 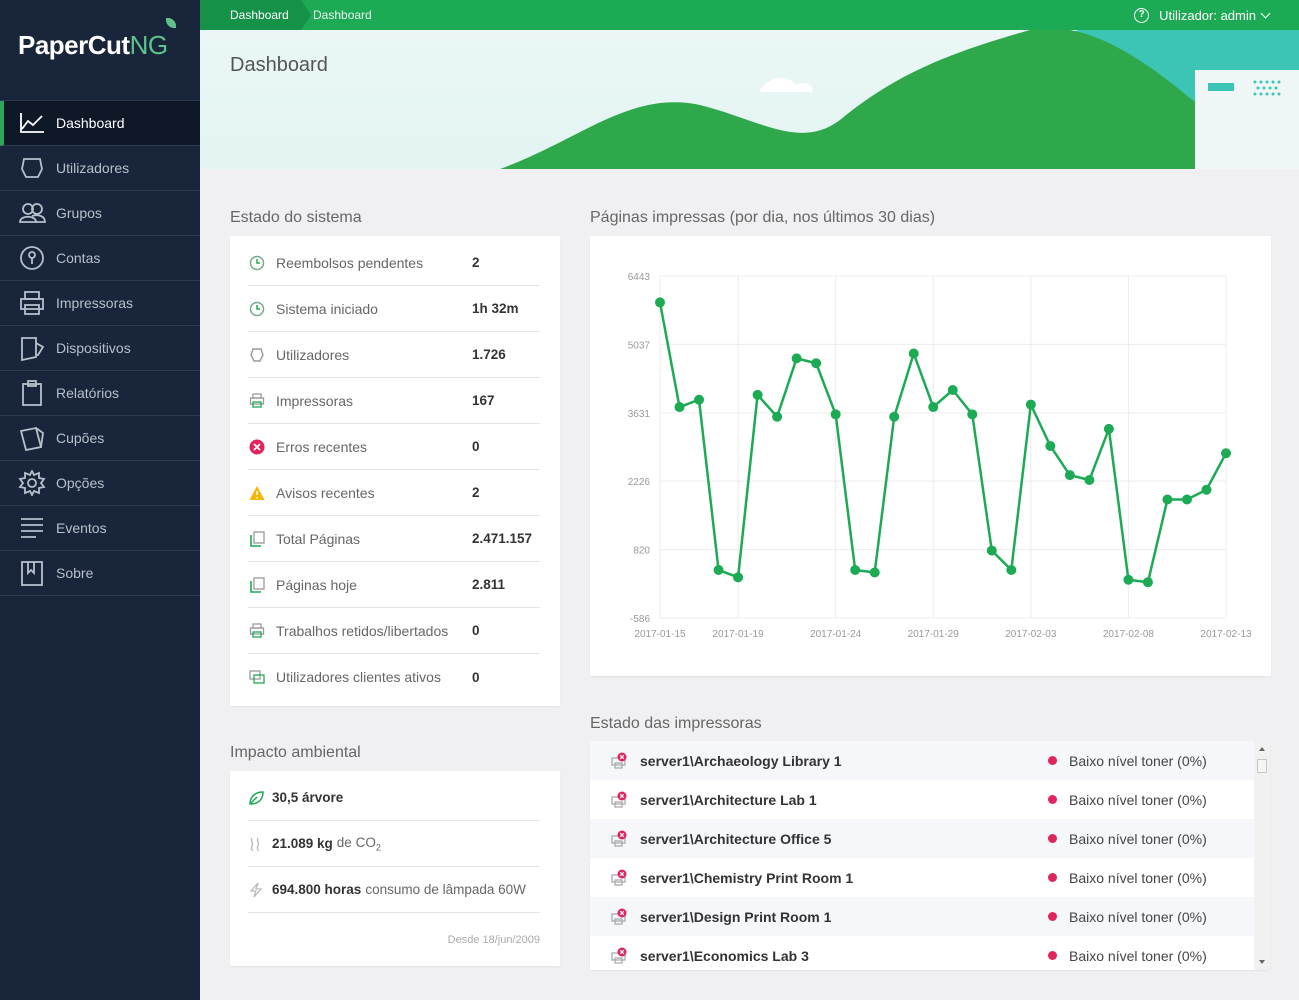 What do you see at coordinates (100, 303) in the screenshot?
I see `sidebar-item-impressoras: Impressoras` at bounding box center [100, 303].